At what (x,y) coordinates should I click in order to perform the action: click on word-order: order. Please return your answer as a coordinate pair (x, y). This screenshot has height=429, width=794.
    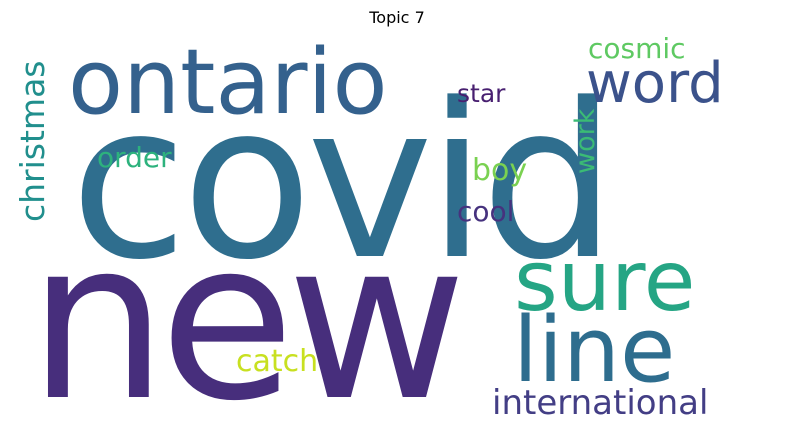
    Looking at the image, I should click on (134, 157).